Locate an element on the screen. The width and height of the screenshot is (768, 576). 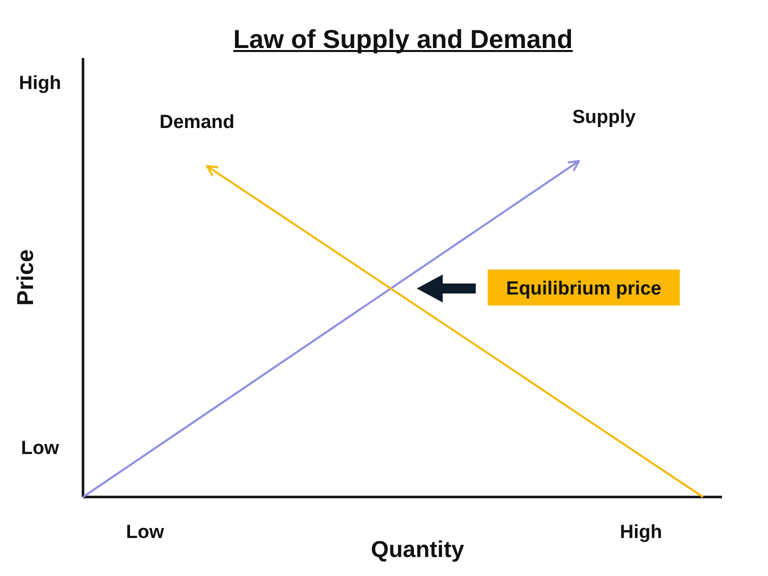
y-axis-title: Price is located at coordinates (25, 277).